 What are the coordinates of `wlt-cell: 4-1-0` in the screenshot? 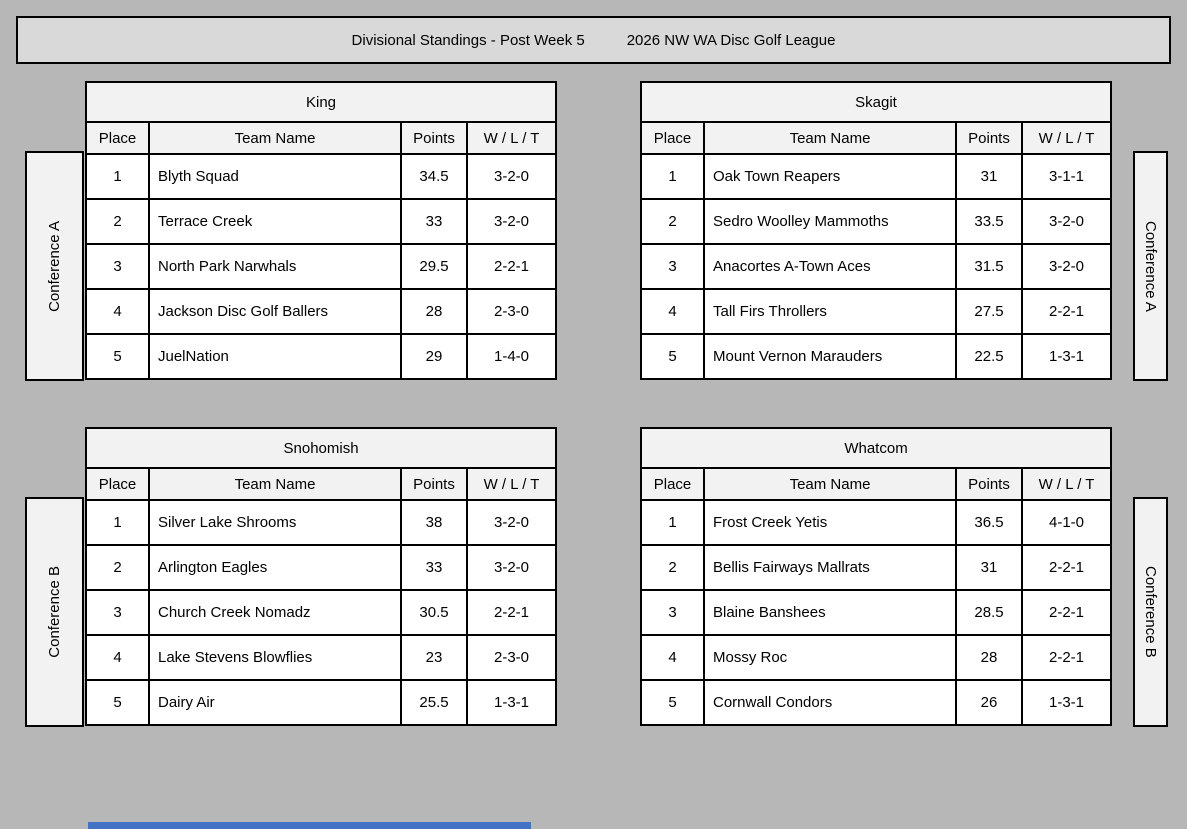 It's located at (1066, 522).